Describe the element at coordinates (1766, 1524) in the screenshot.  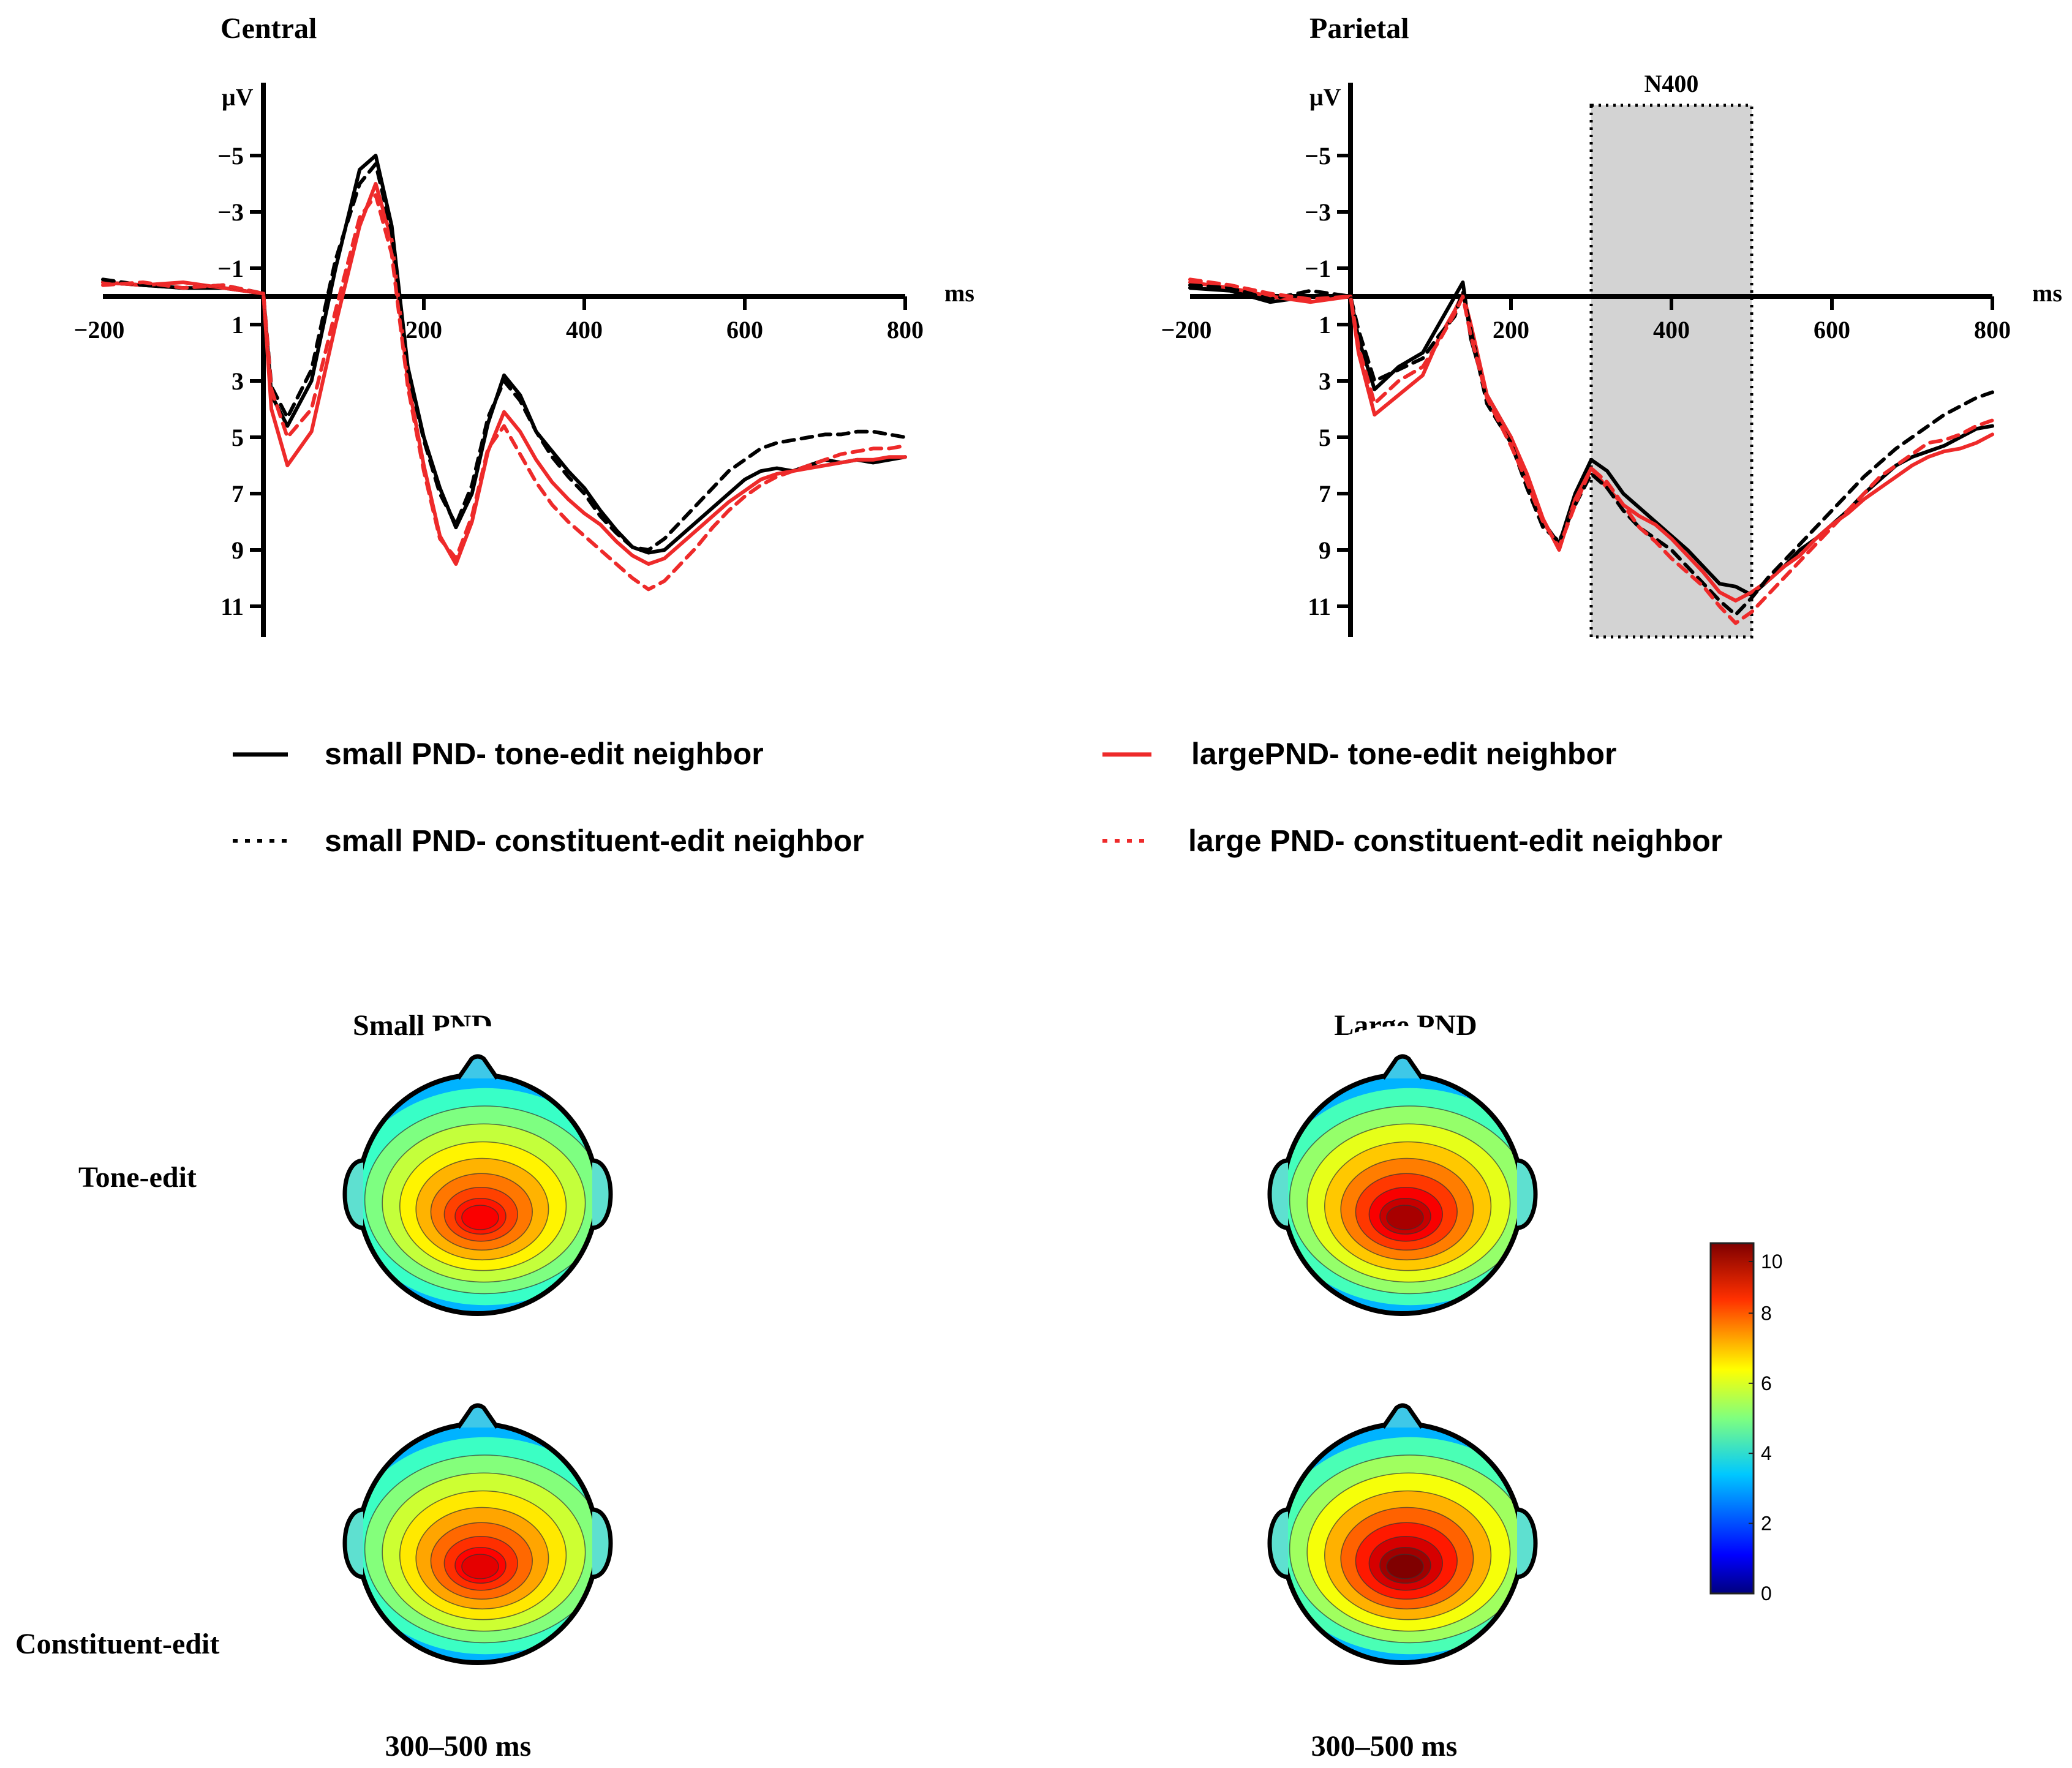
I see `colorbar-tick-label: 2` at that location.